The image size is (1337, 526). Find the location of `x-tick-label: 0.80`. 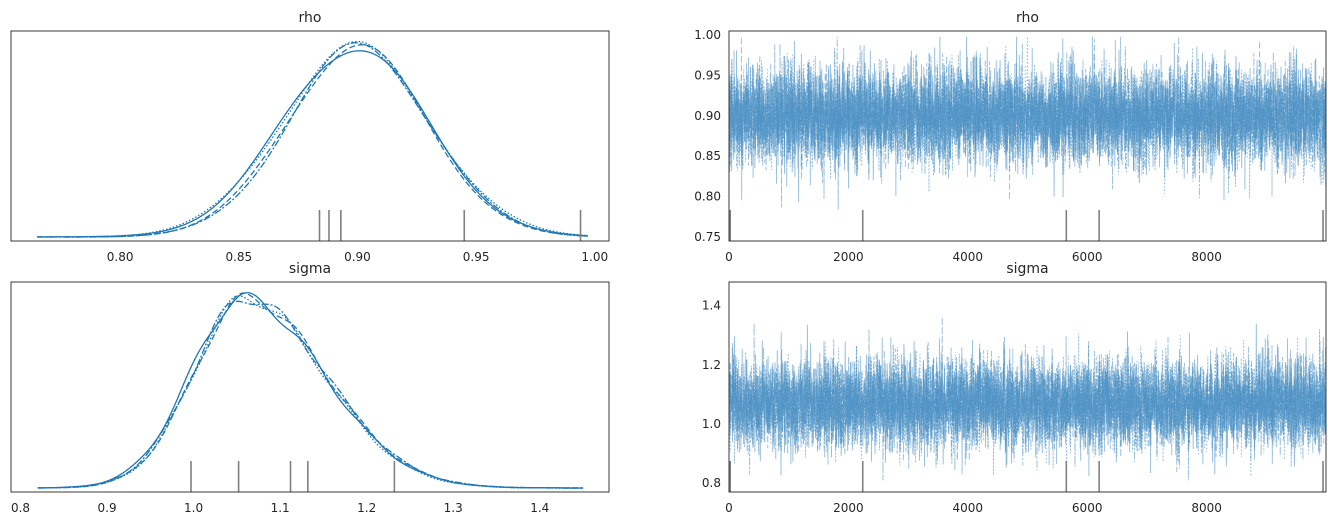

x-tick-label: 0.80 is located at coordinates (120, 257).